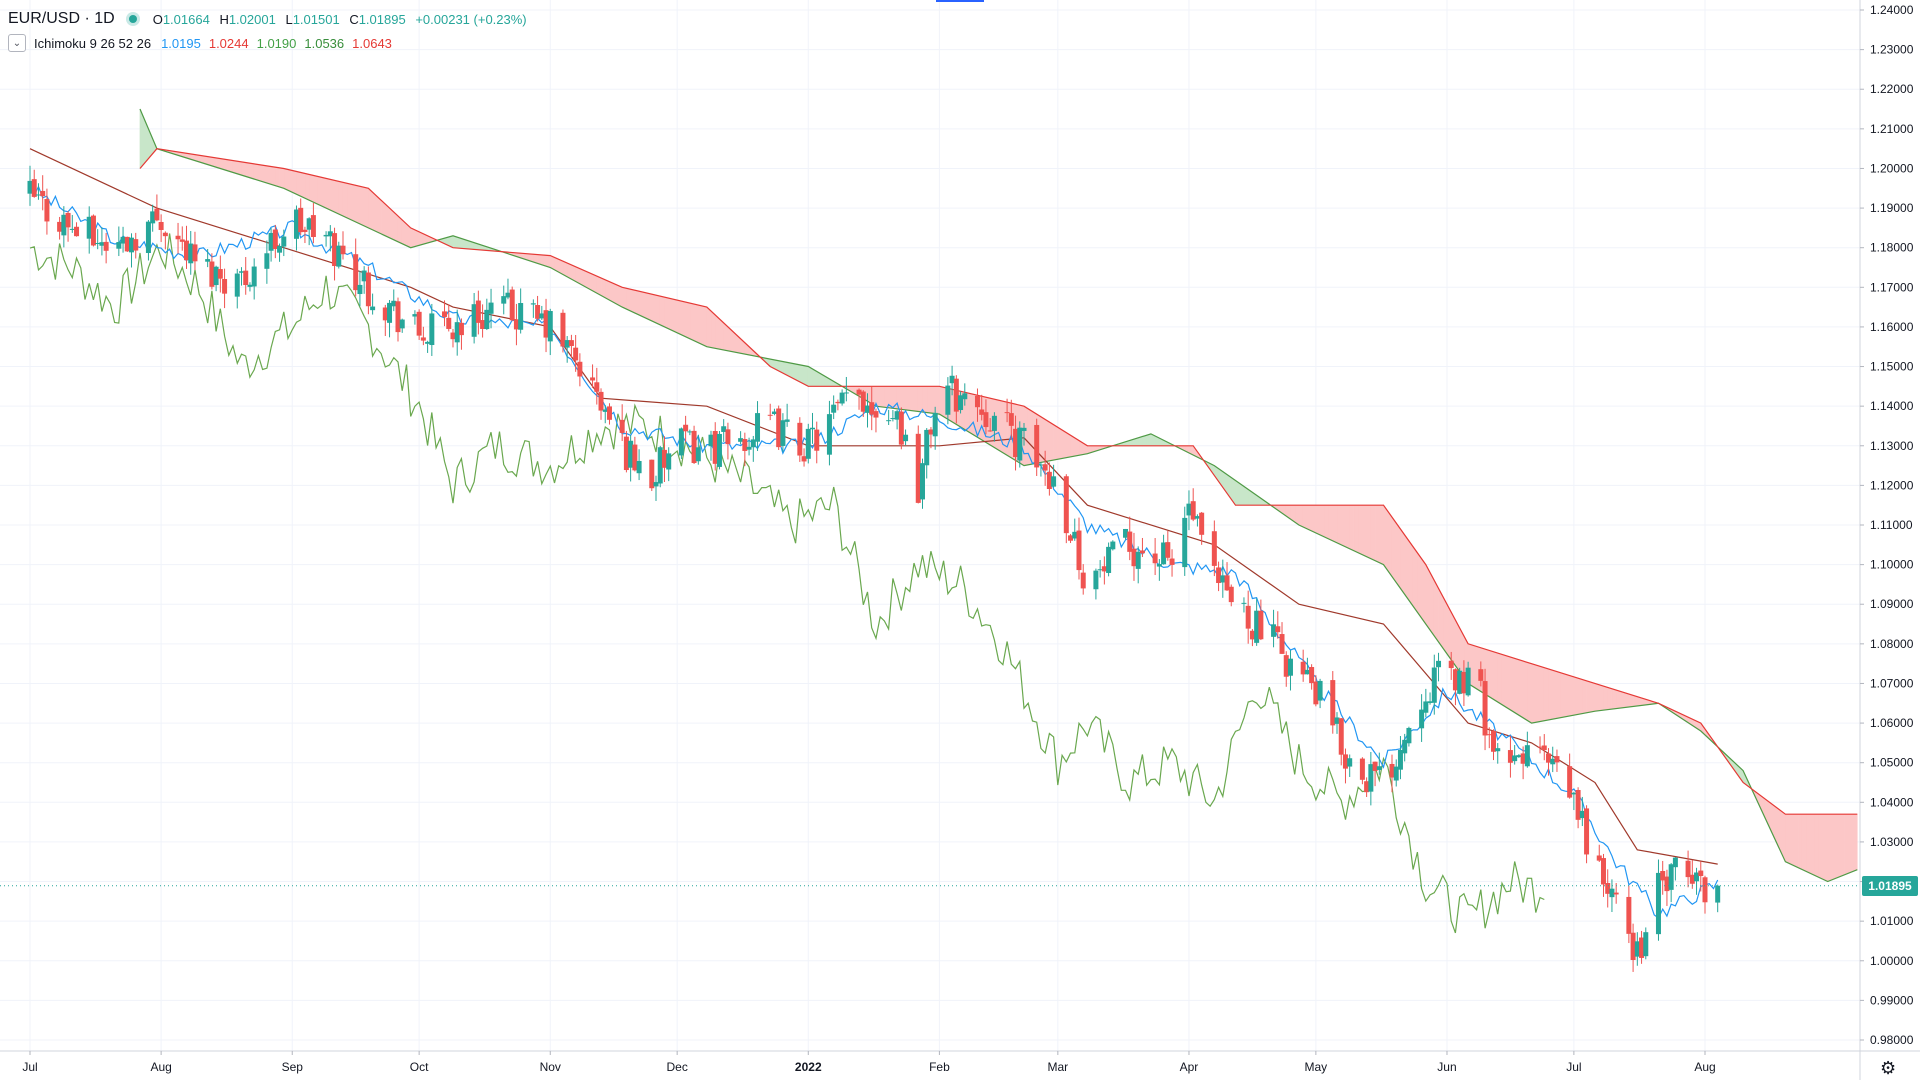 The width and height of the screenshot is (1920, 1080). Describe the element at coordinates (61, 18) in the screenshot. I see `symbol-title: EUR/USD · 1D` at that location.